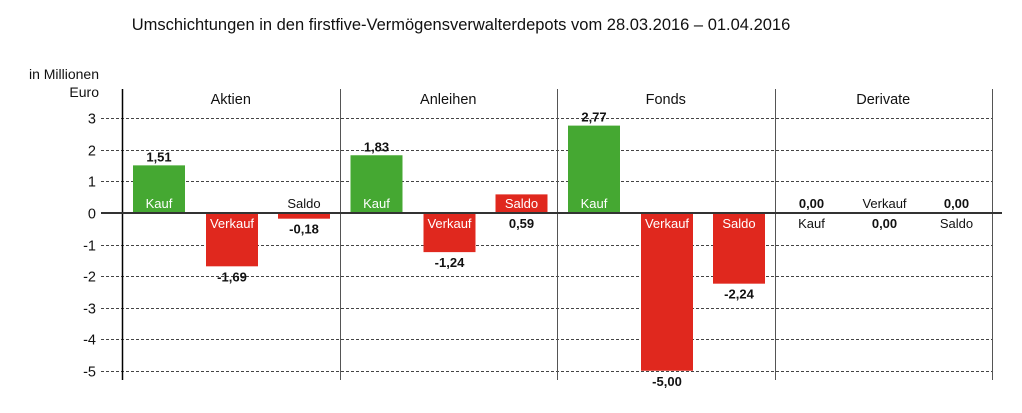 This screenshot has width=1022, height=413. Describe the element at coordinates (739, 294) in the screenshot. I see `bar-value-label: -2,24` at that location.